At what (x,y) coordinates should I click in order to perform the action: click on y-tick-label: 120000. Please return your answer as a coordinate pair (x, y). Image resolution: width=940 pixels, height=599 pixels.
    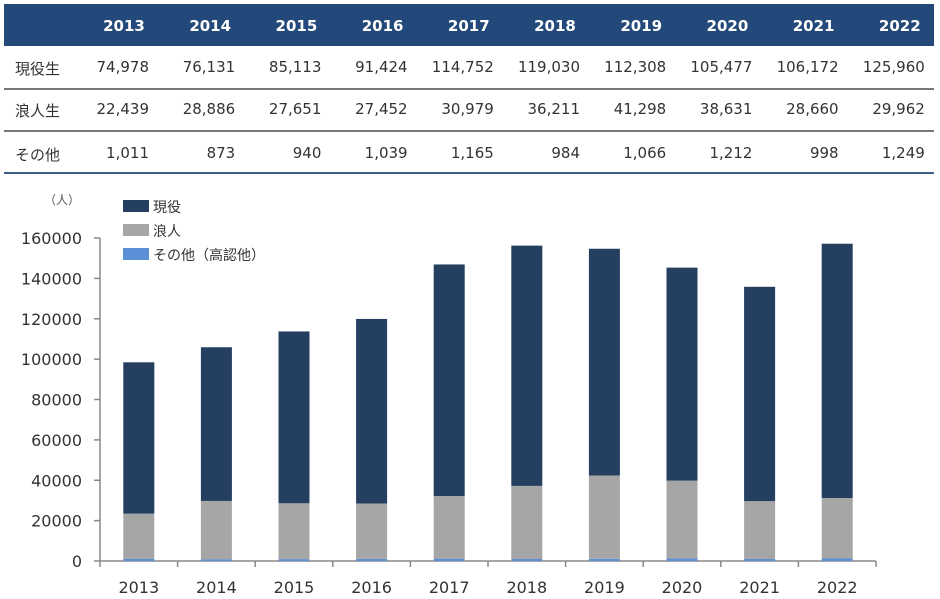
    Looking at the image, I should click on (51, 319).